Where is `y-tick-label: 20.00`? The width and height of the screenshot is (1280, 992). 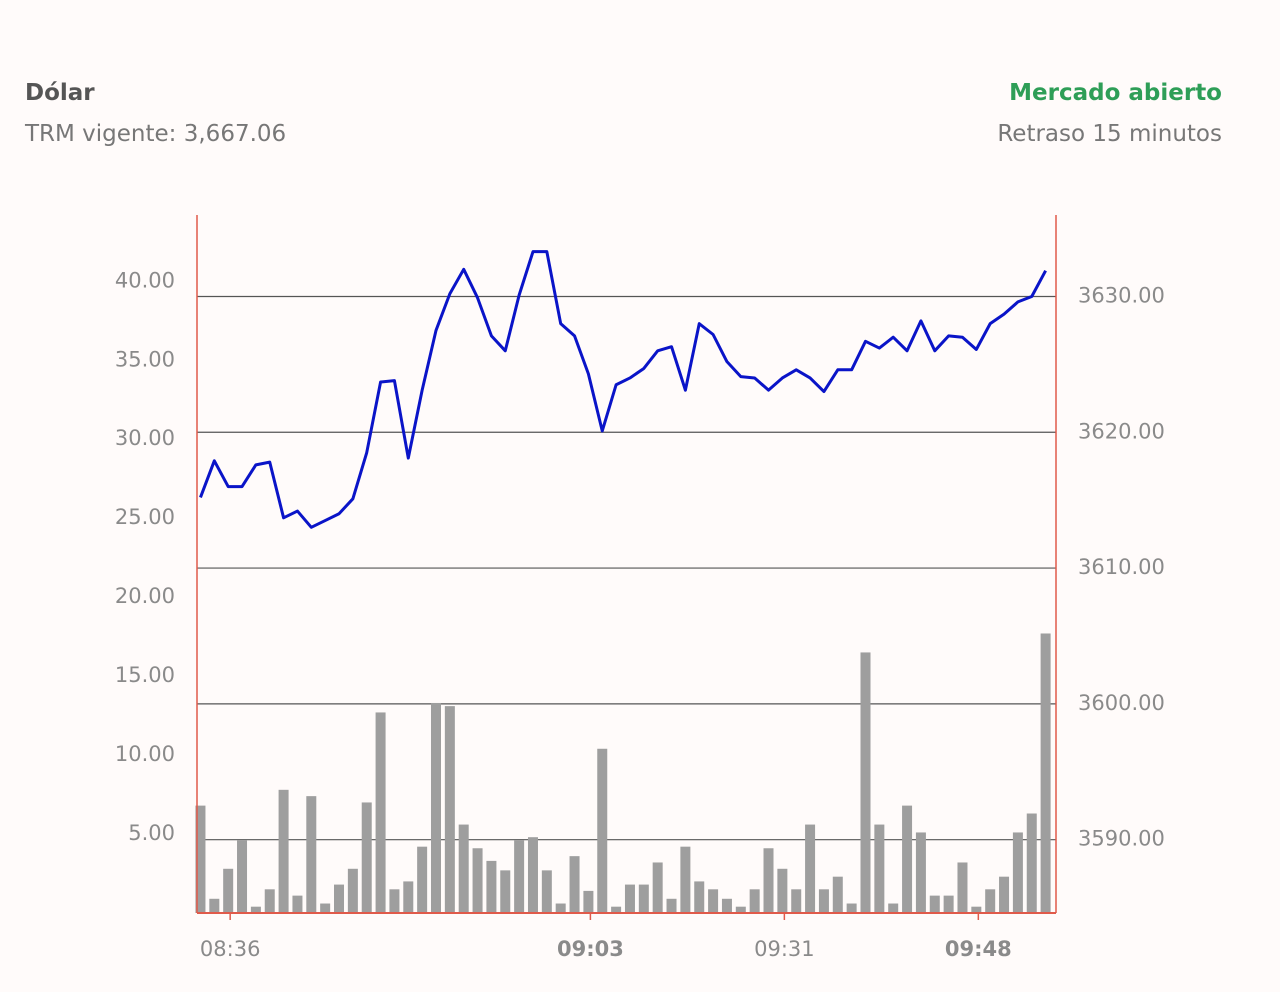 y-tick-label: 20.00 is located at coordinates (145, 596).